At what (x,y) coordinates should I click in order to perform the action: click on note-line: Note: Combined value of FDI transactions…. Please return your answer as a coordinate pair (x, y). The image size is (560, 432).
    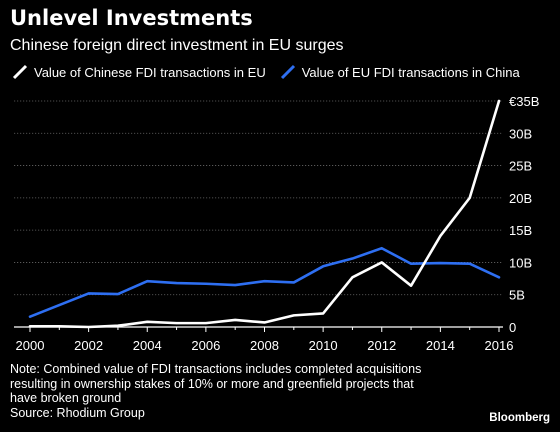
    Looking at the image, I should click on (216, 369).